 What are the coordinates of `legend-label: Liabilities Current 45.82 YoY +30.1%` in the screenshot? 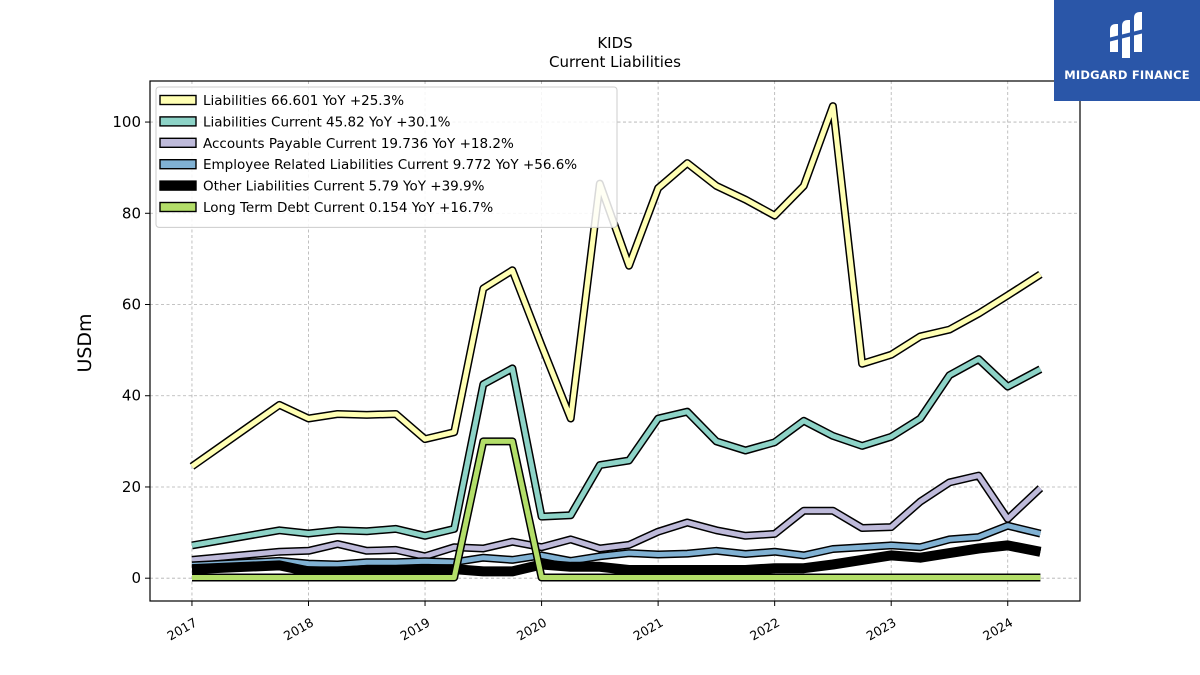 It's located at (327, 122).